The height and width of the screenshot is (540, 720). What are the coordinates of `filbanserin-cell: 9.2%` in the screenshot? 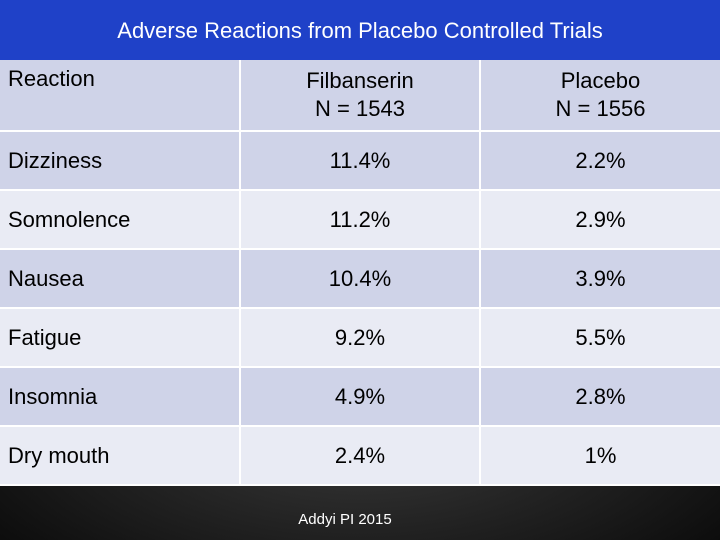 It's located at (360, 337).